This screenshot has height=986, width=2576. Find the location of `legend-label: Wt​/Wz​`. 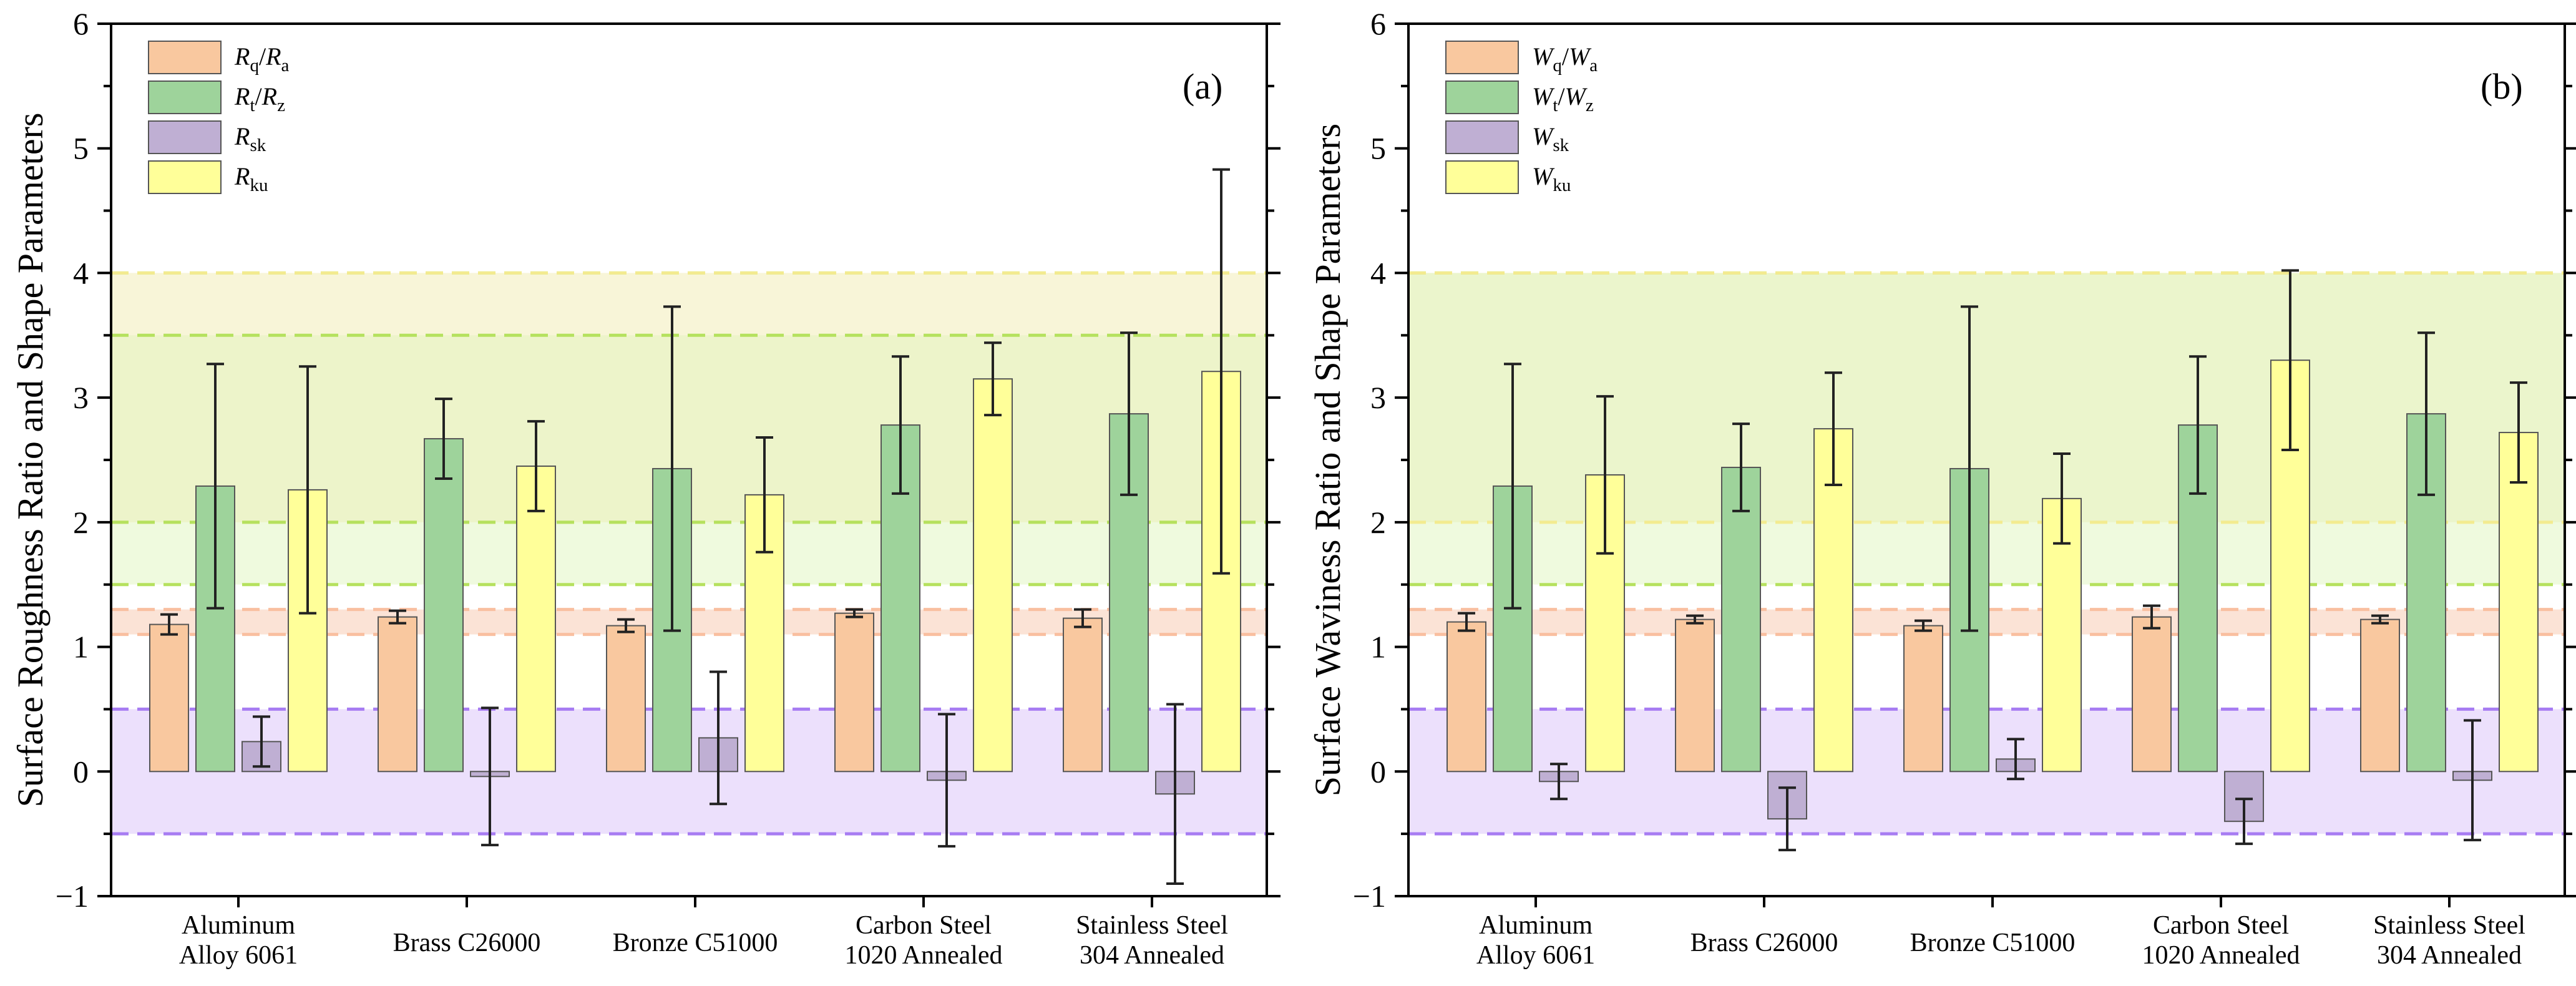

legend-label: Wt​/Wz​ is located at coordinates (1563, 98).